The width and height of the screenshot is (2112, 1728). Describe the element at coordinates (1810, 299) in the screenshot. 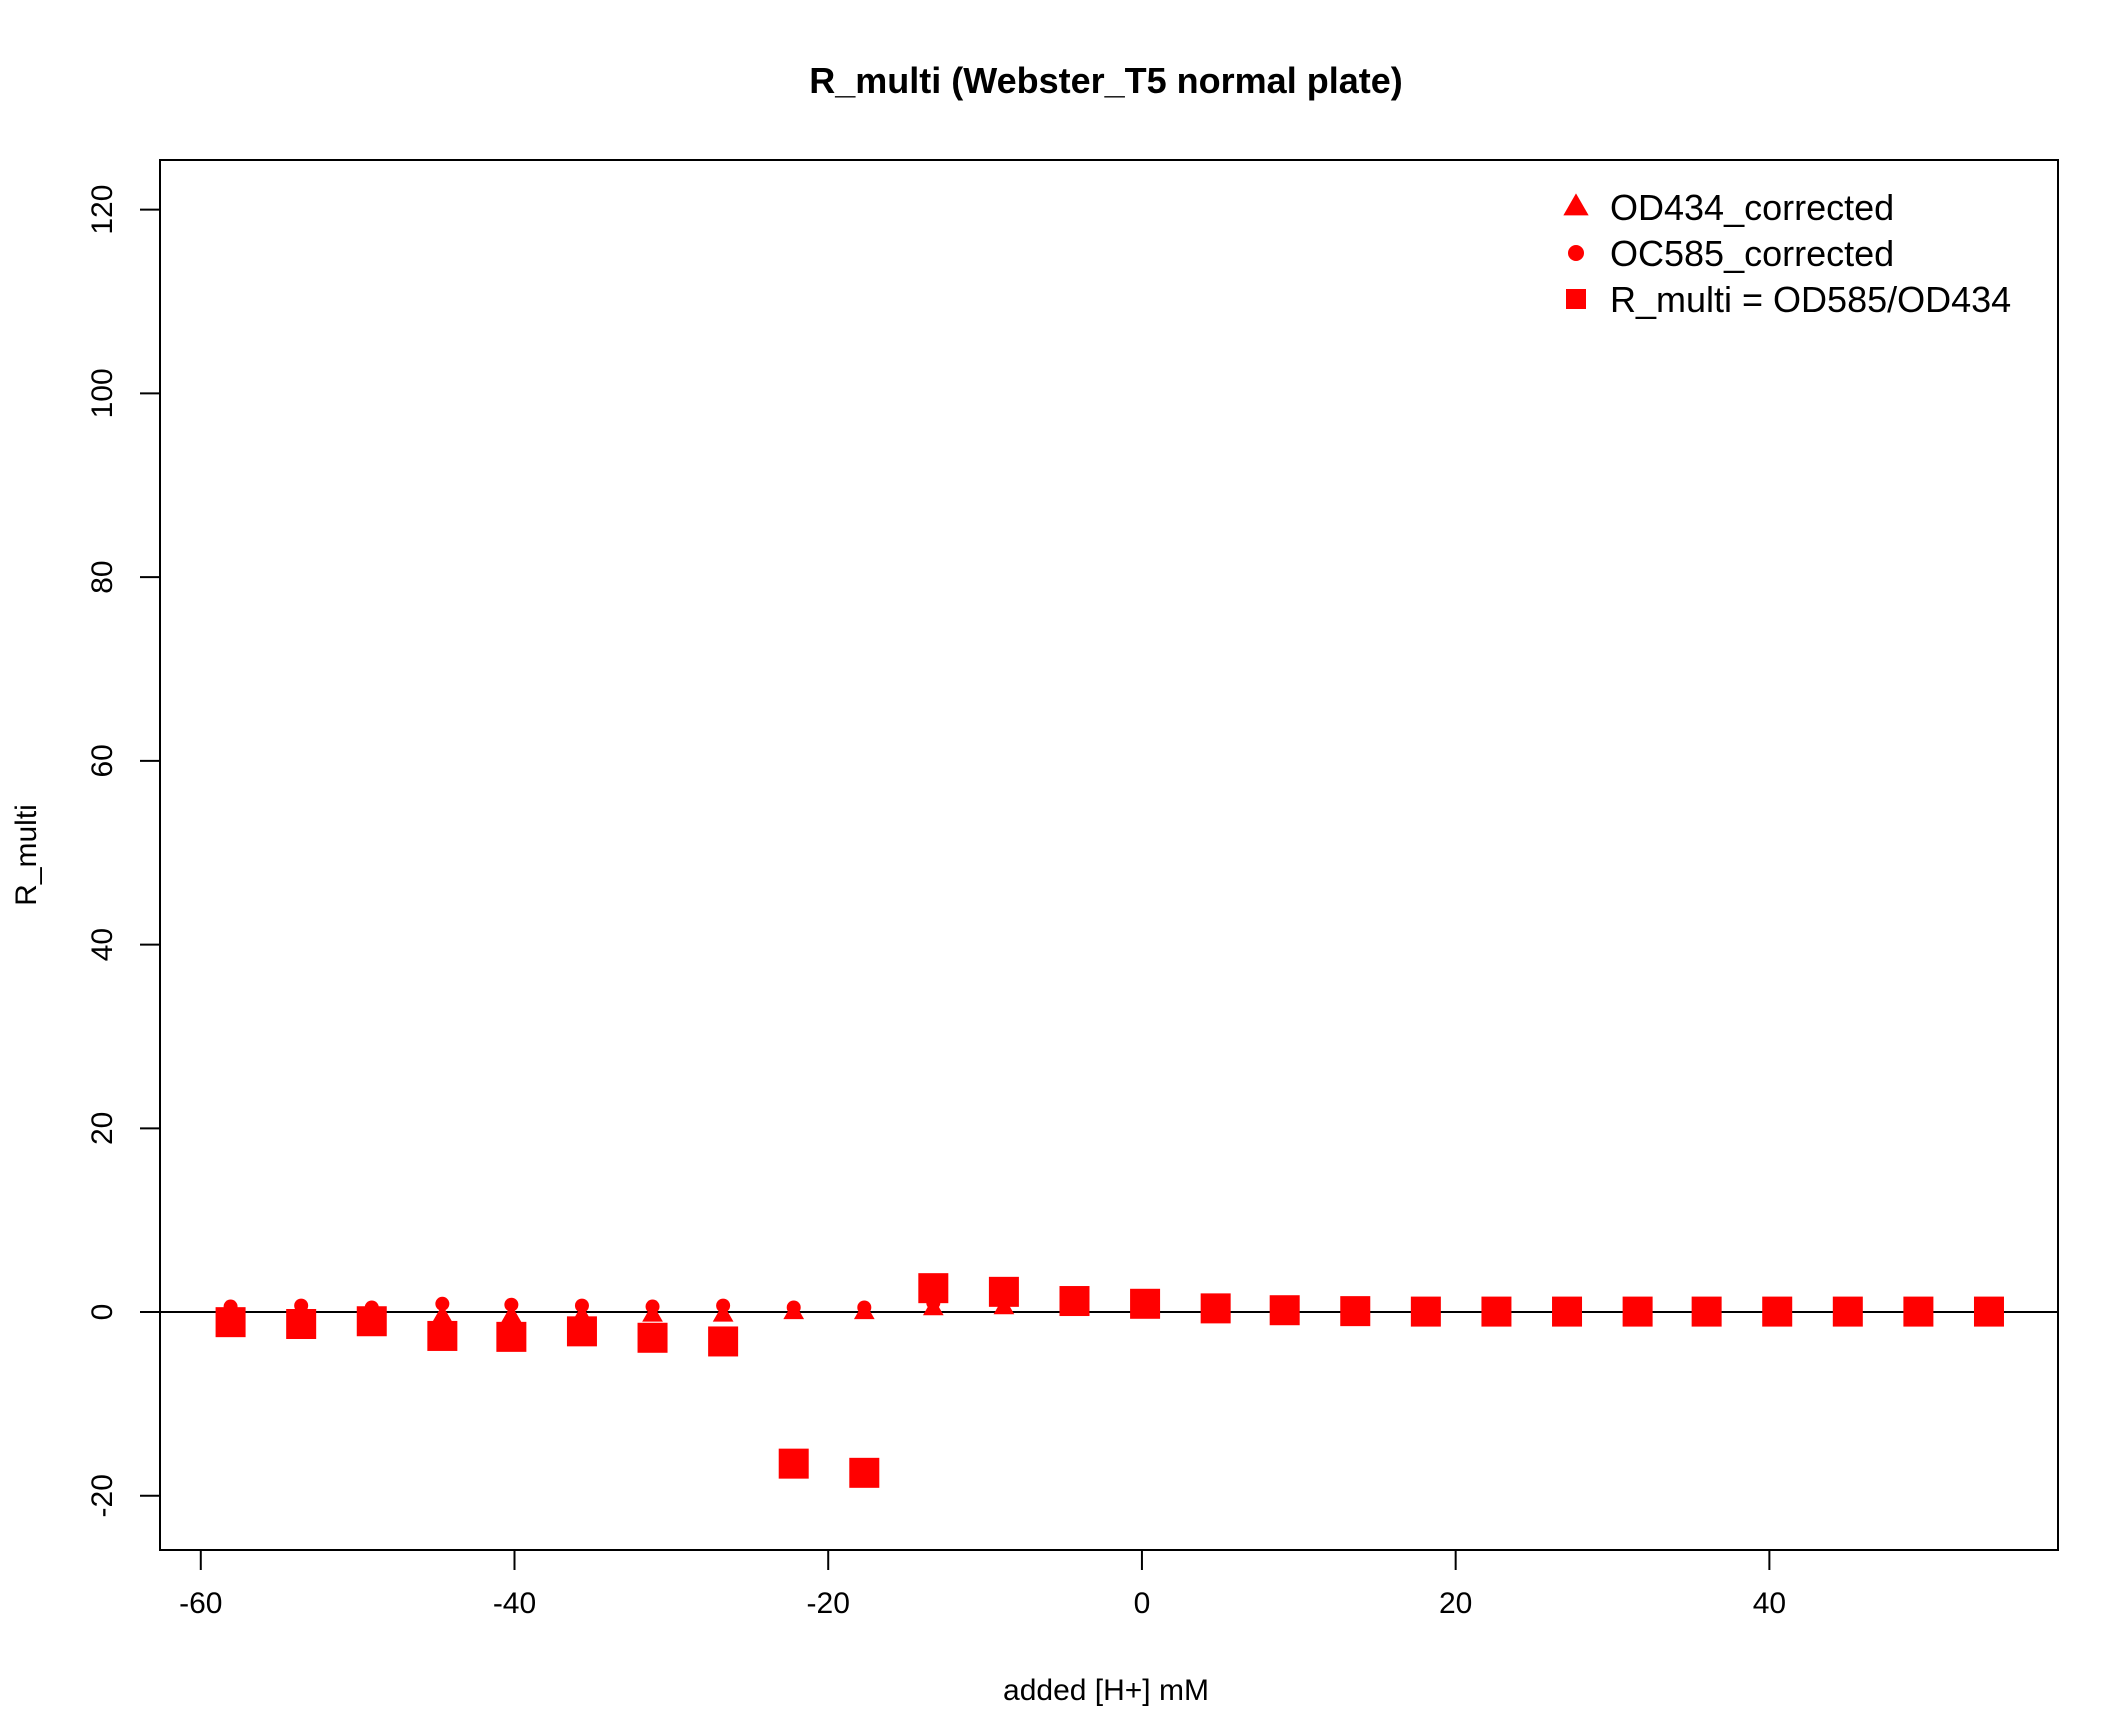

I see `legend-label: R_multi = OD585/OD434` at that location.